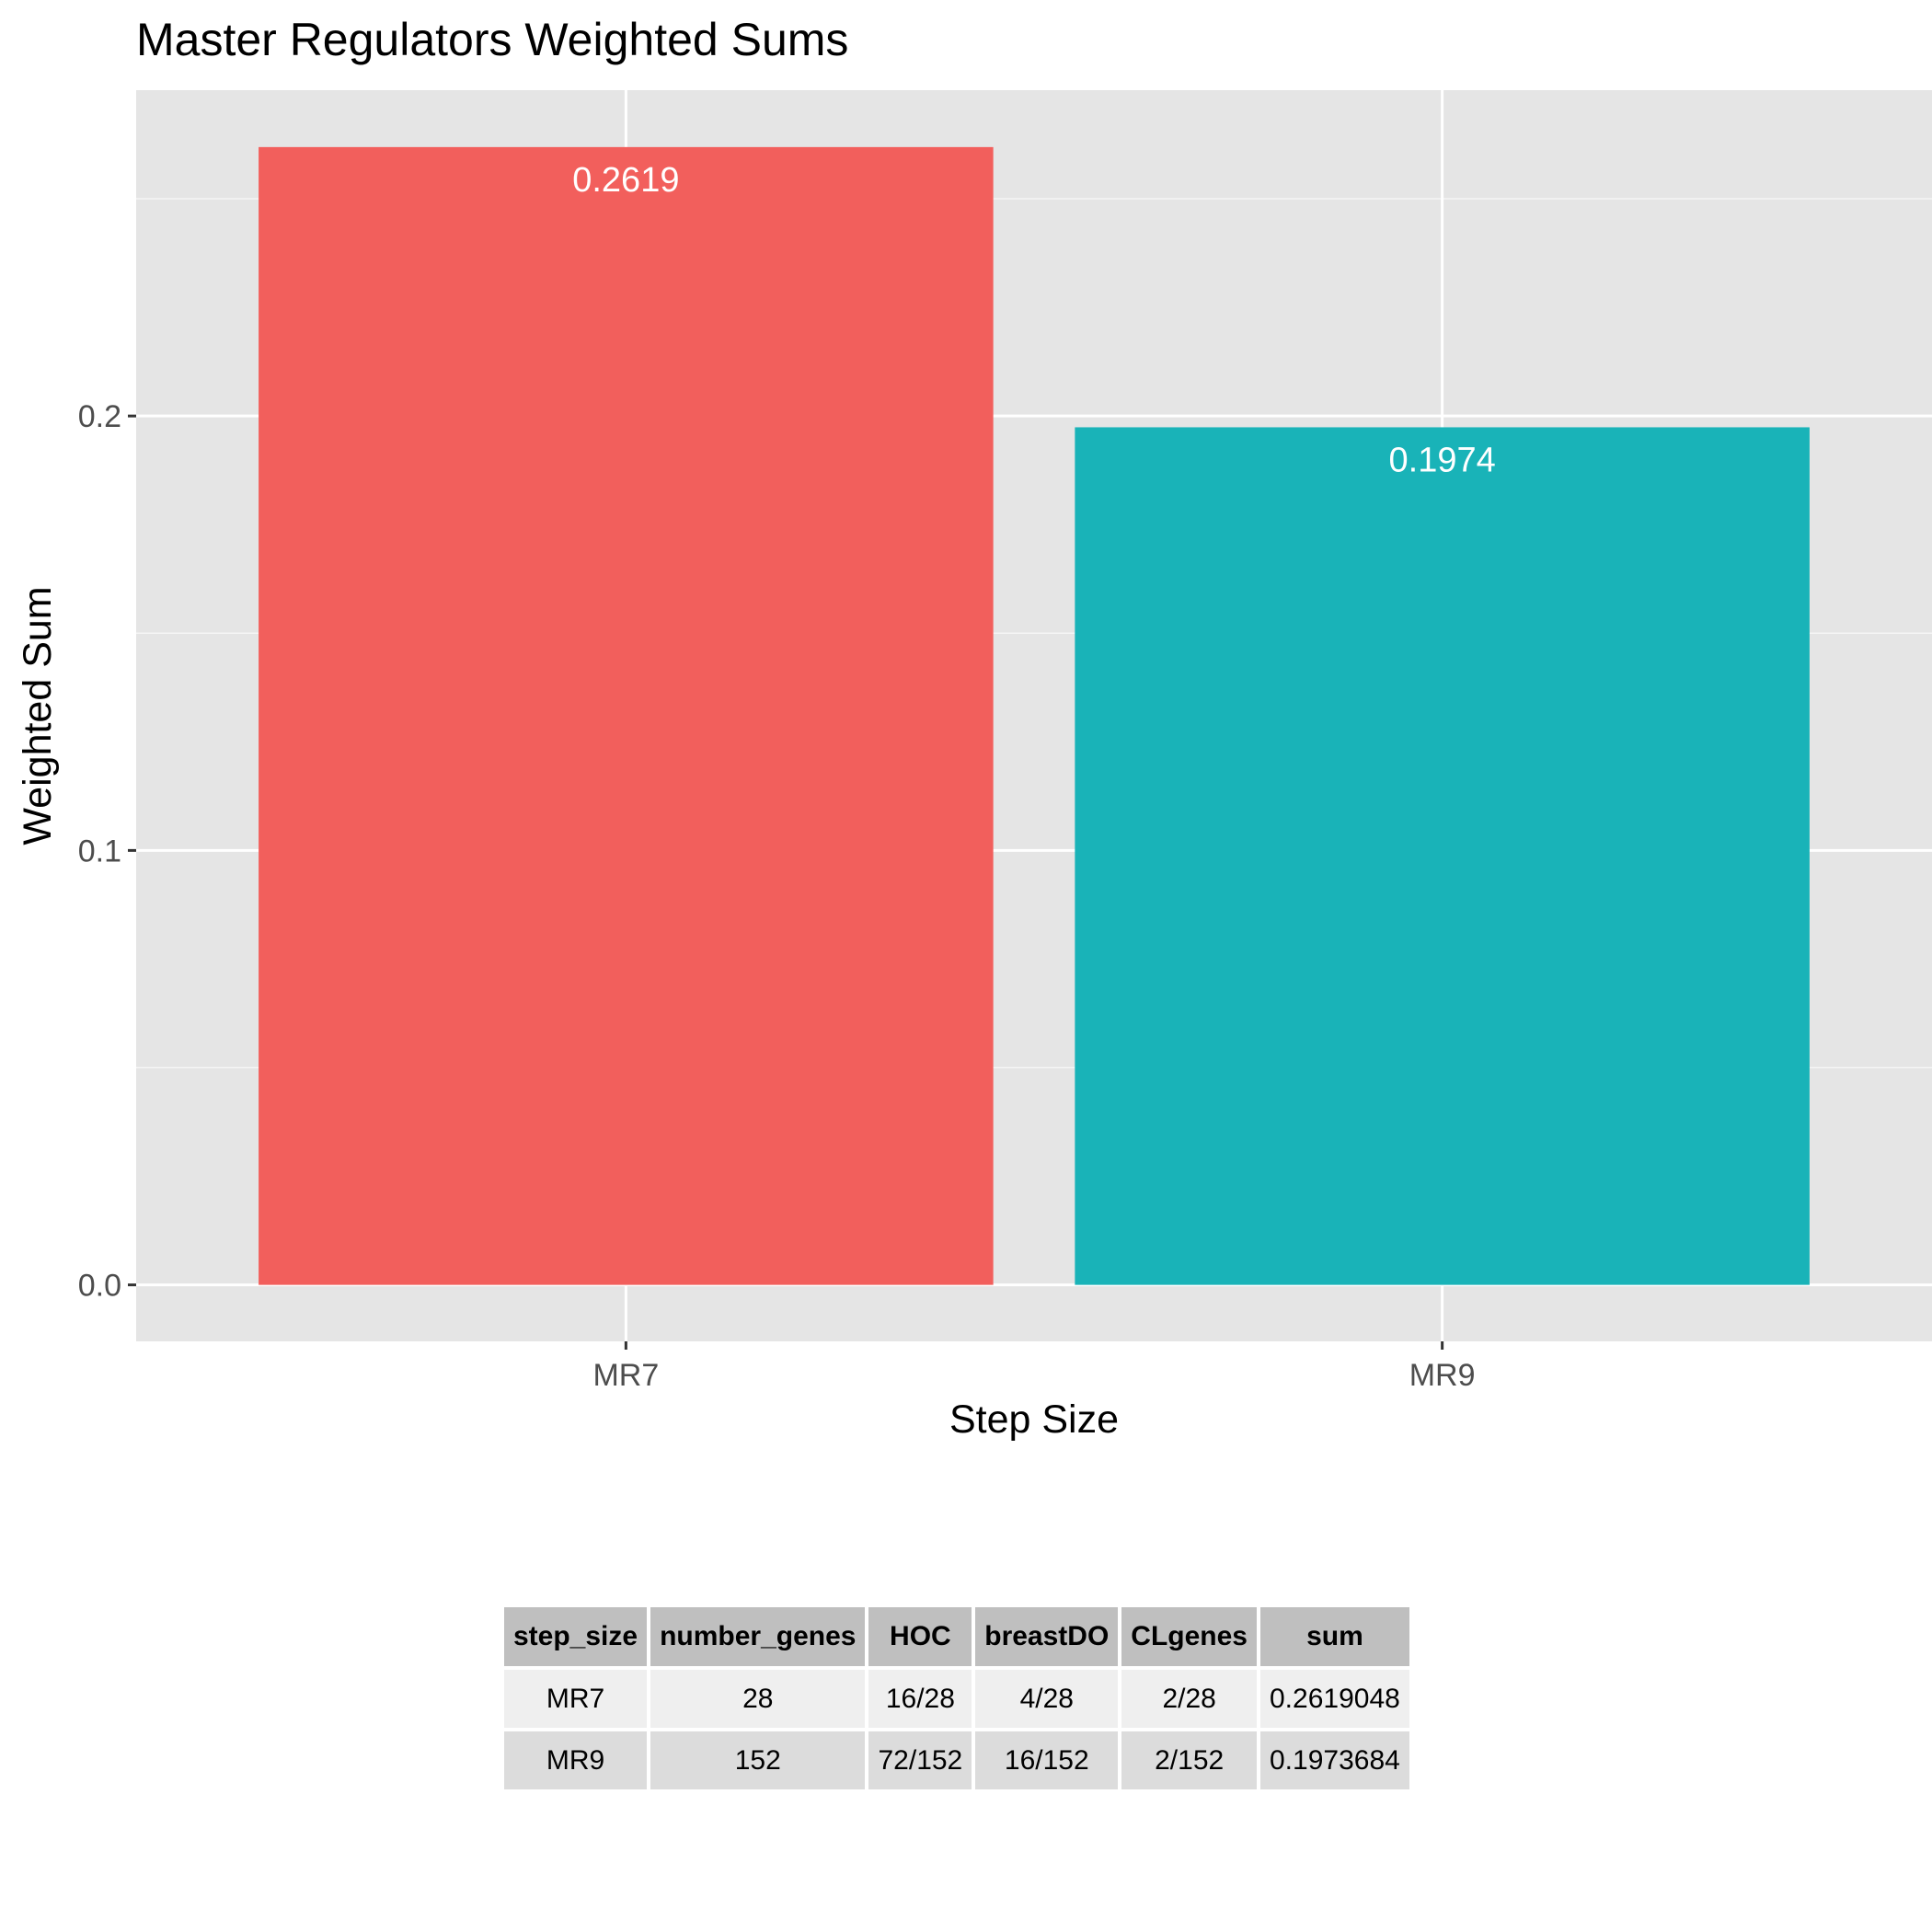  I want to click on table-cell: MR7, so click(576, 1699).